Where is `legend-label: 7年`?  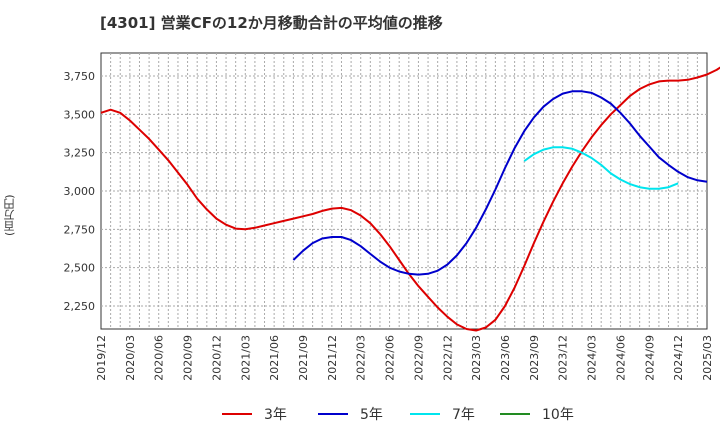 legend-label: 7年 is located at coordinates (463, 415).